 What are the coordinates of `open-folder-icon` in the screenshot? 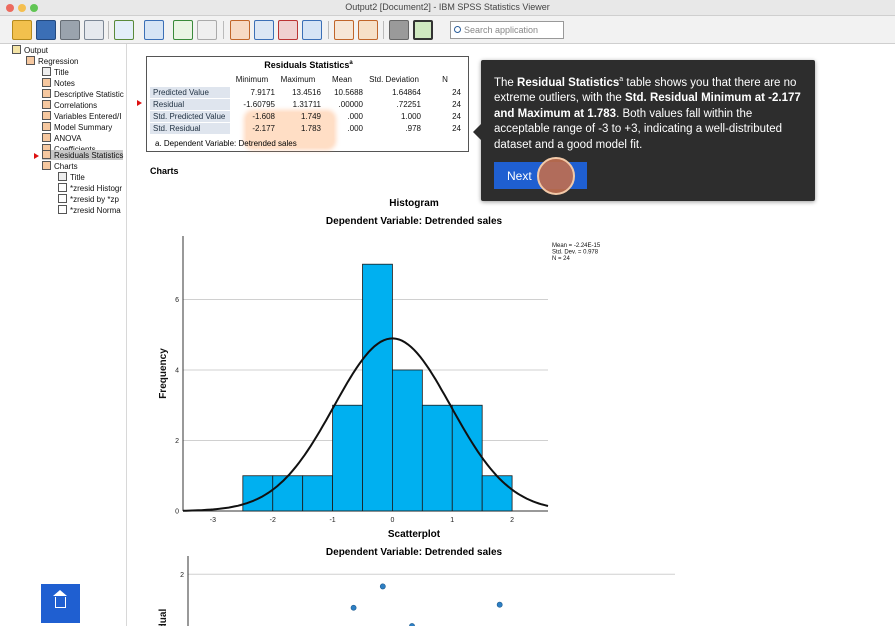 It's located at (22, 30).